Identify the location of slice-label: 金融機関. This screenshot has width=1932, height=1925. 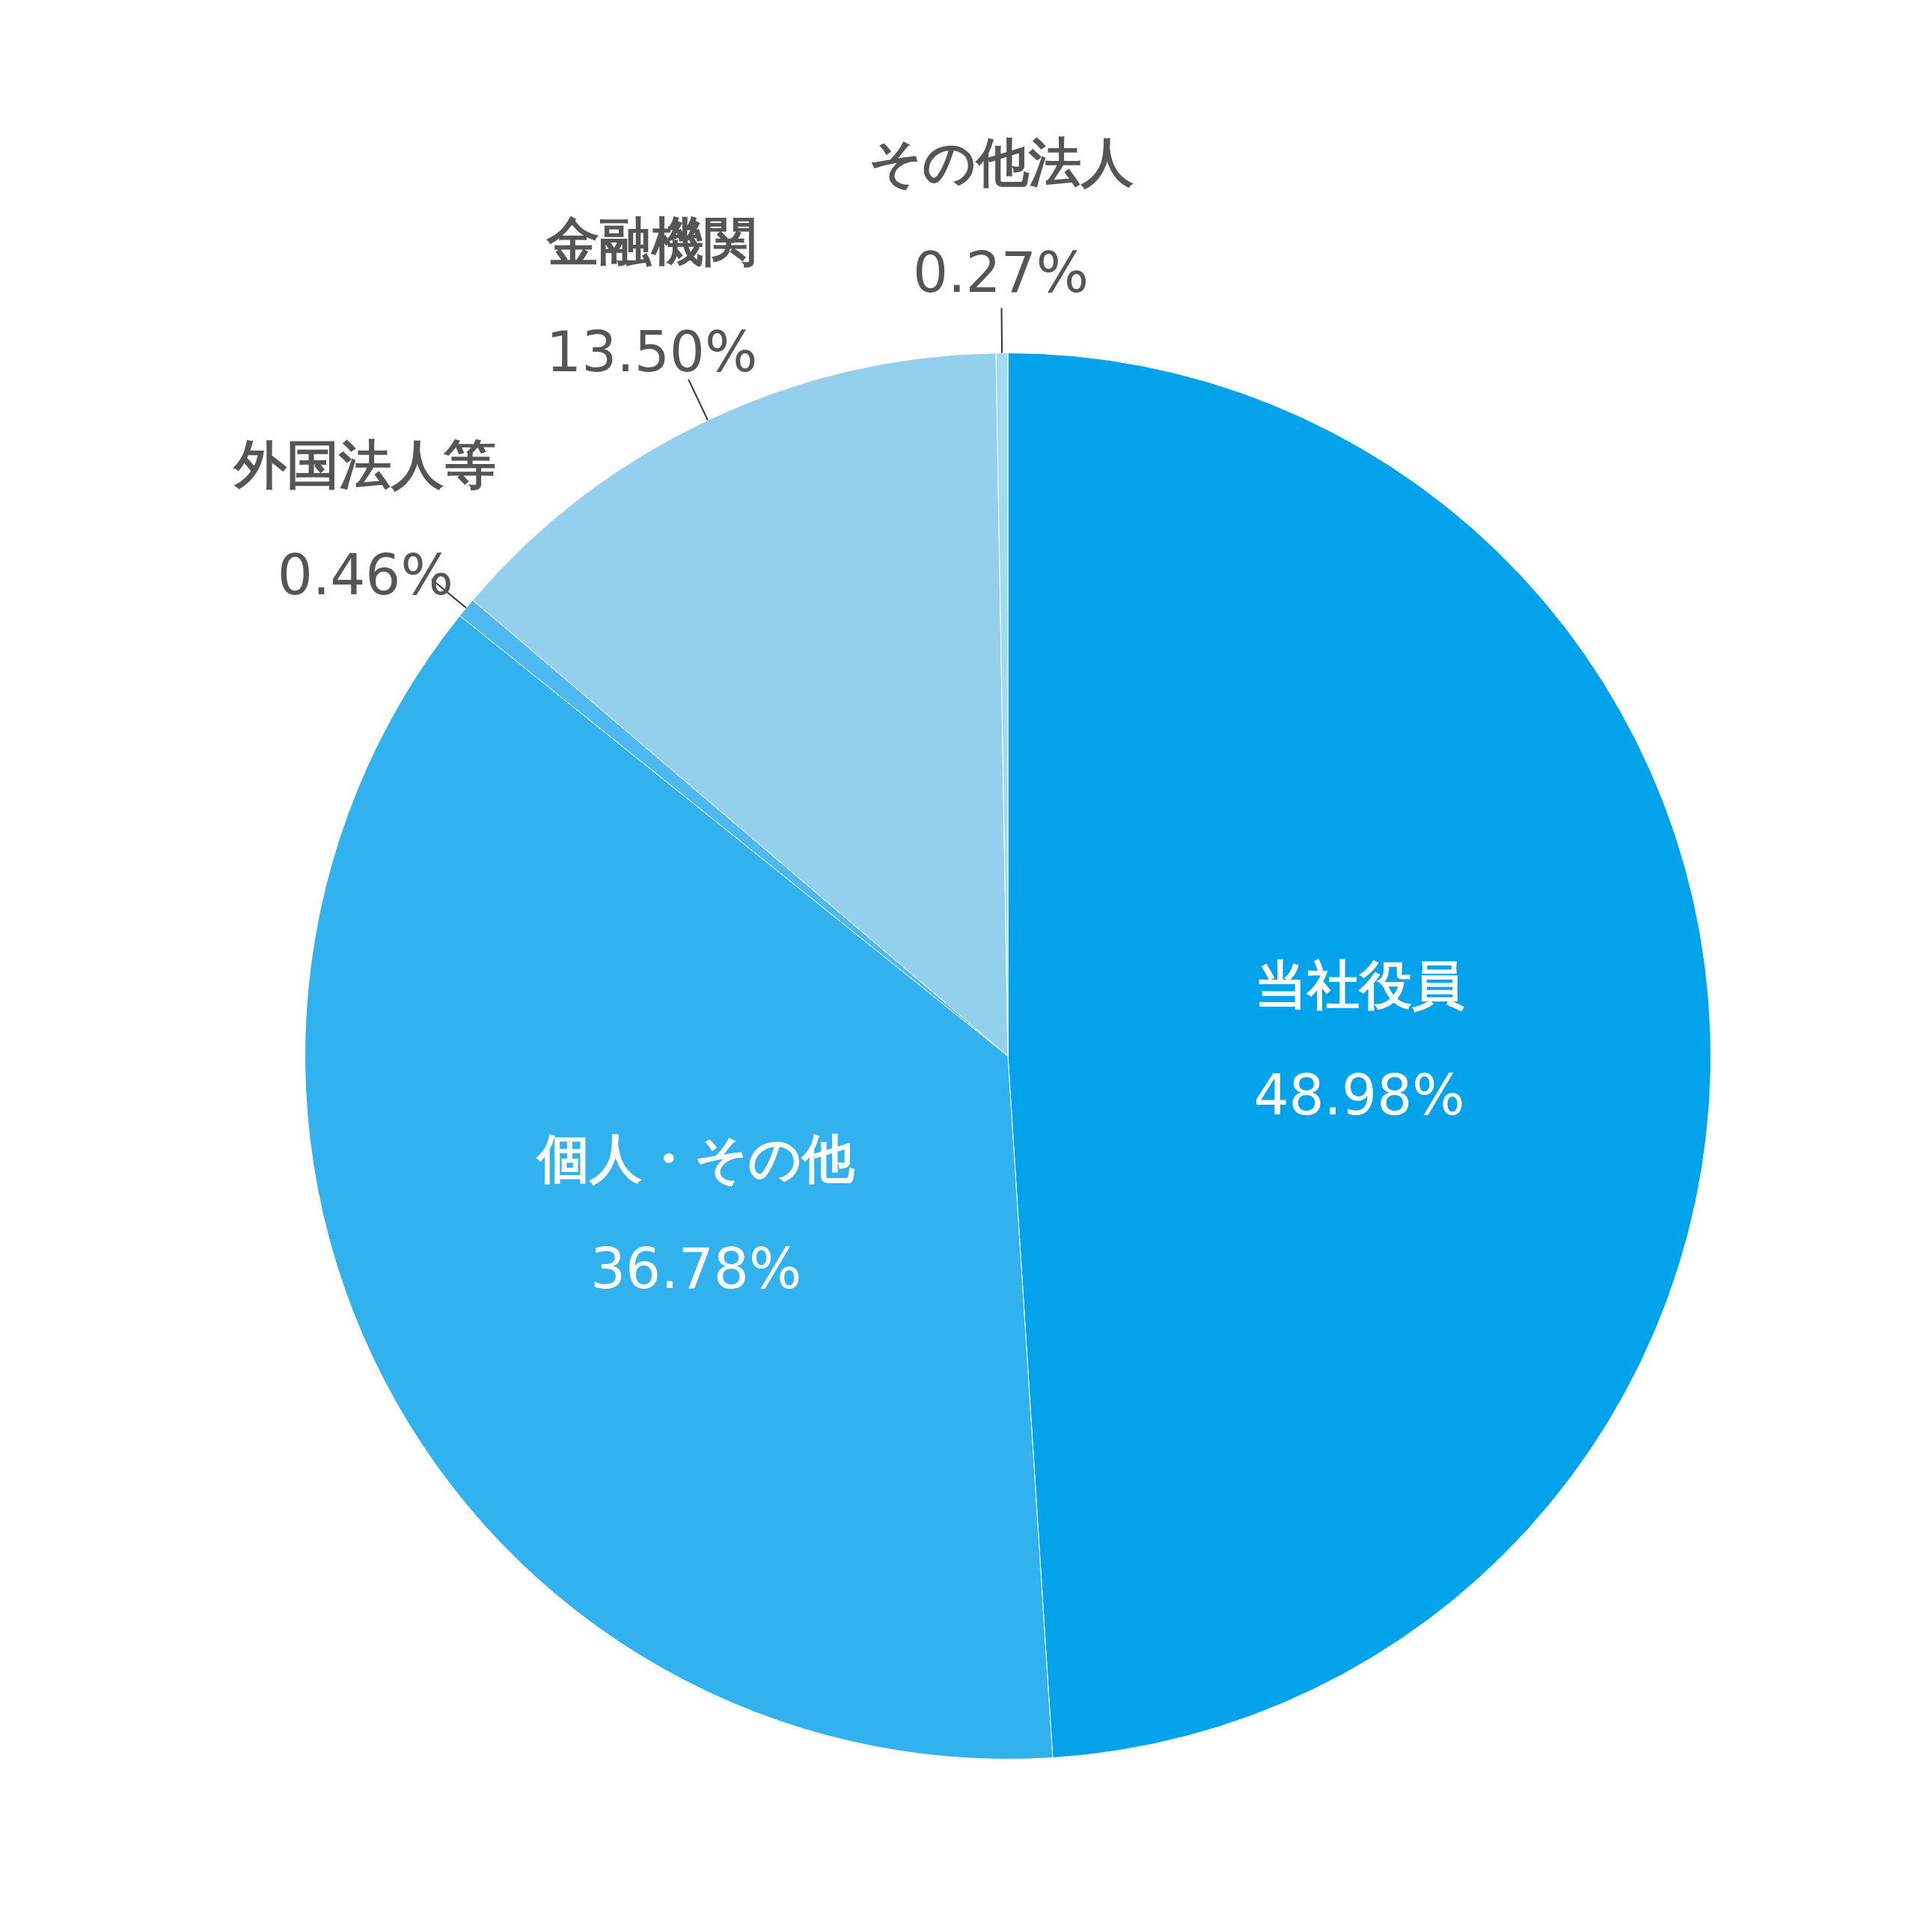
(651, 242).